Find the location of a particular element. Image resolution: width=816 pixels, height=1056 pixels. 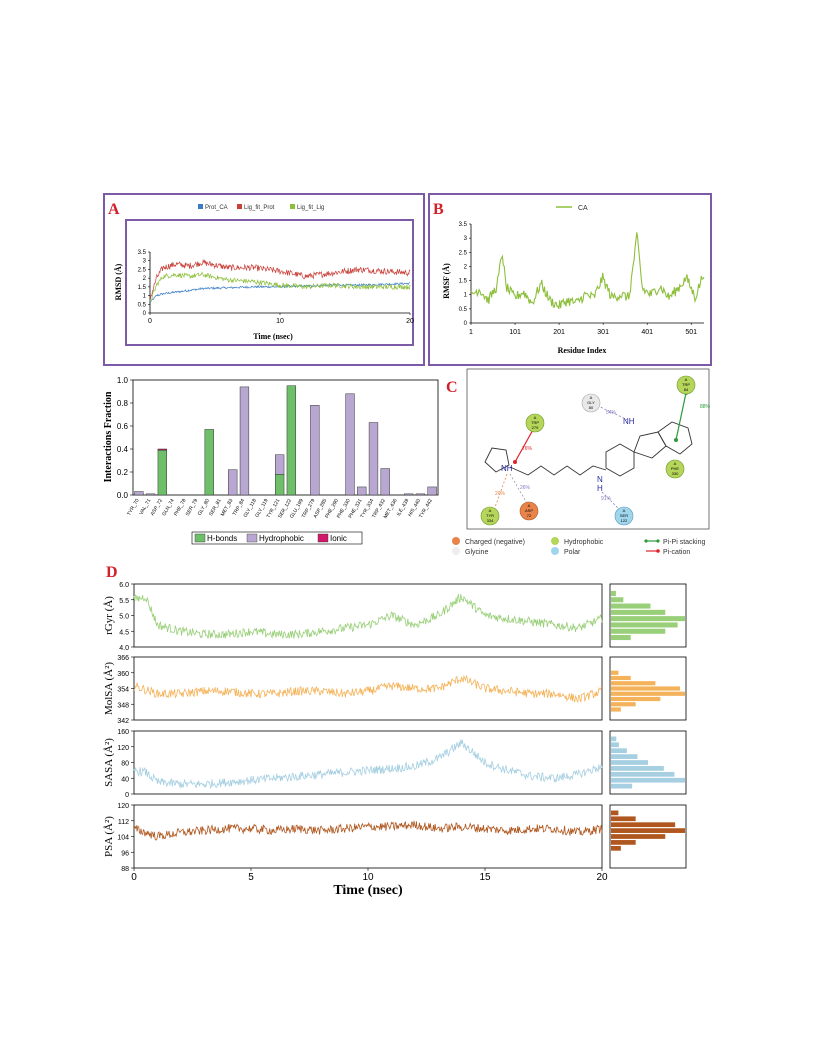

panel-c: C NH + N H NH 88% 54% 76% 26% is located at coordinates (578, 462).